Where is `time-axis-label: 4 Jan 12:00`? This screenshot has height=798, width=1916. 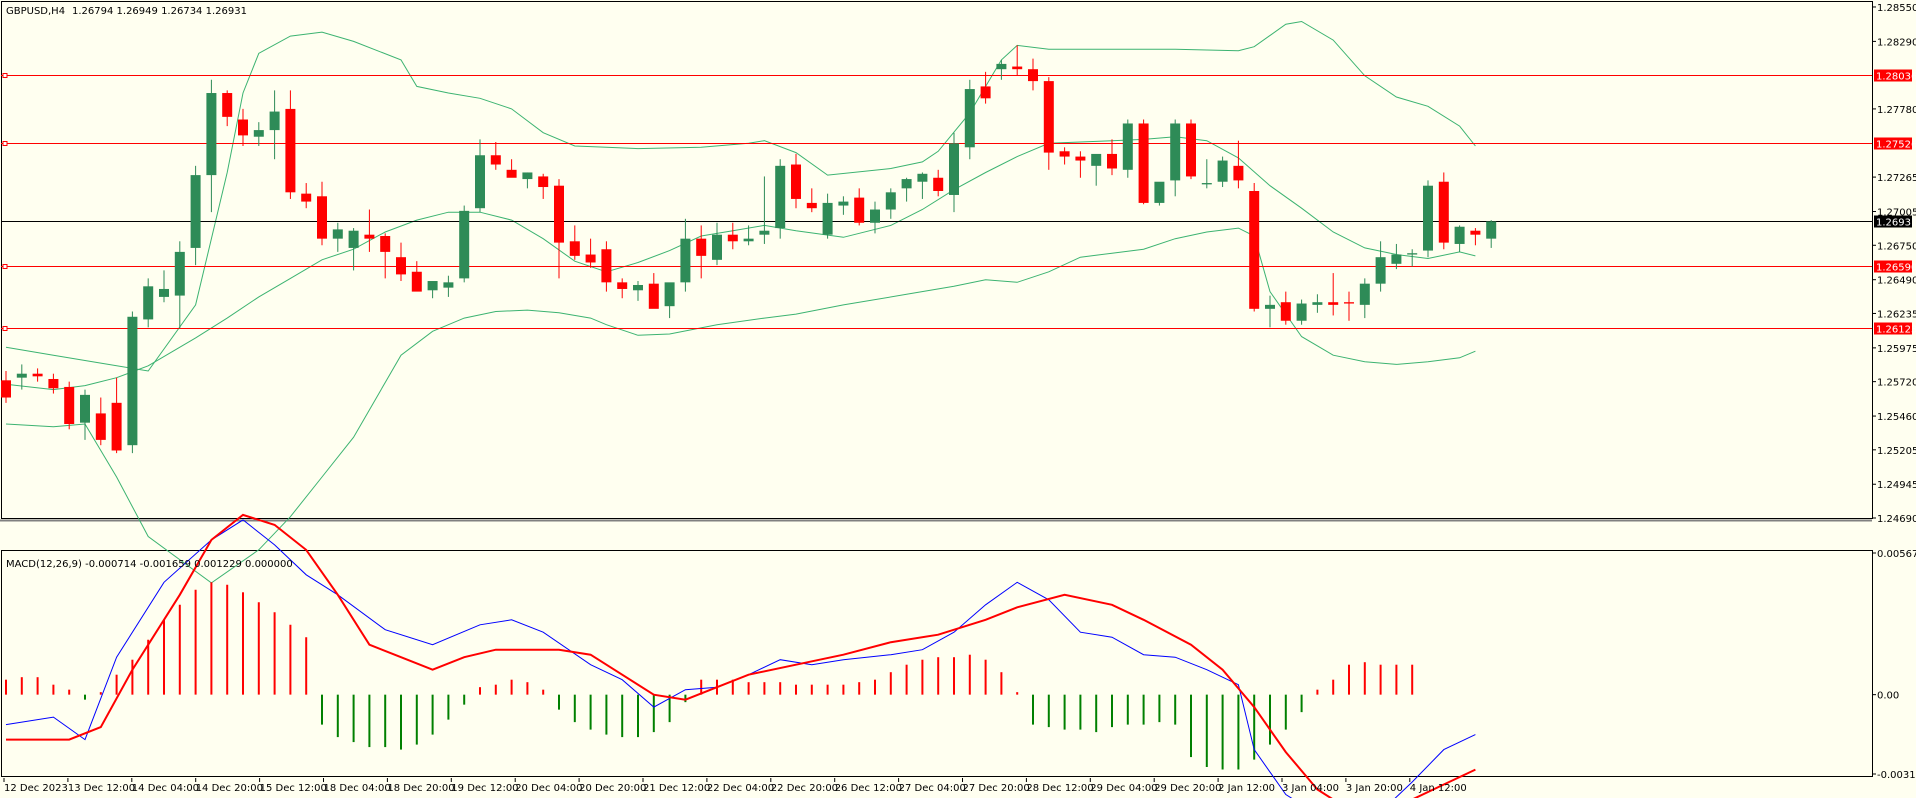
time-axis-label: 4 Jan 12:00 is located at coordinates (1438, 788).